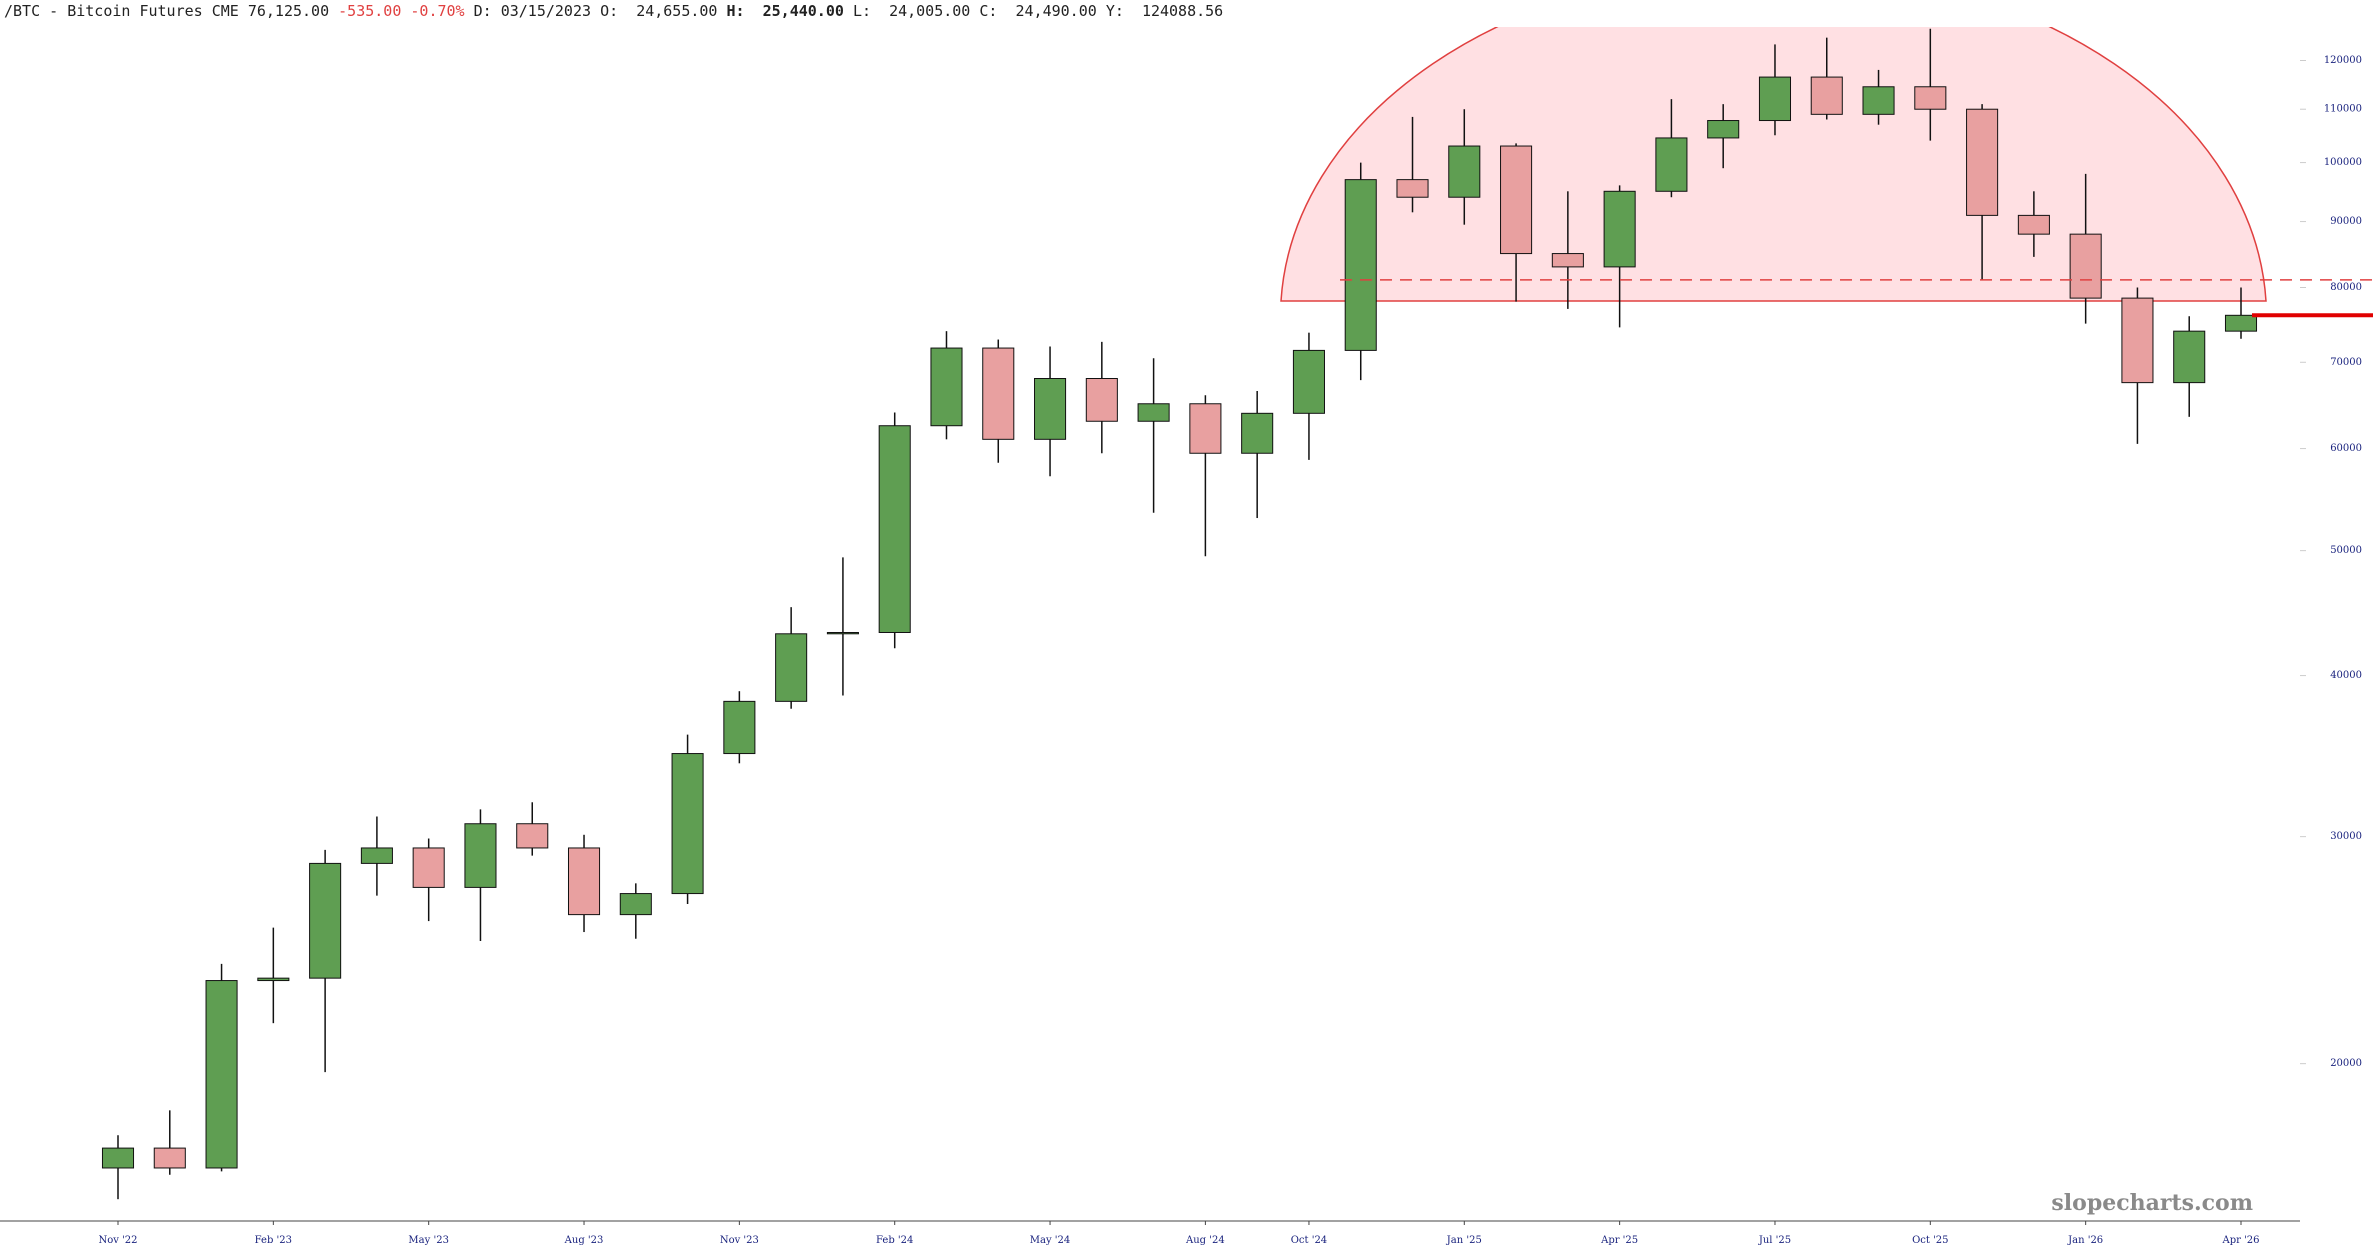 The height and width of the screenshot is (1260, 2373). I want to click on x-tick-label: Apr '25, so click(1619, 1240).